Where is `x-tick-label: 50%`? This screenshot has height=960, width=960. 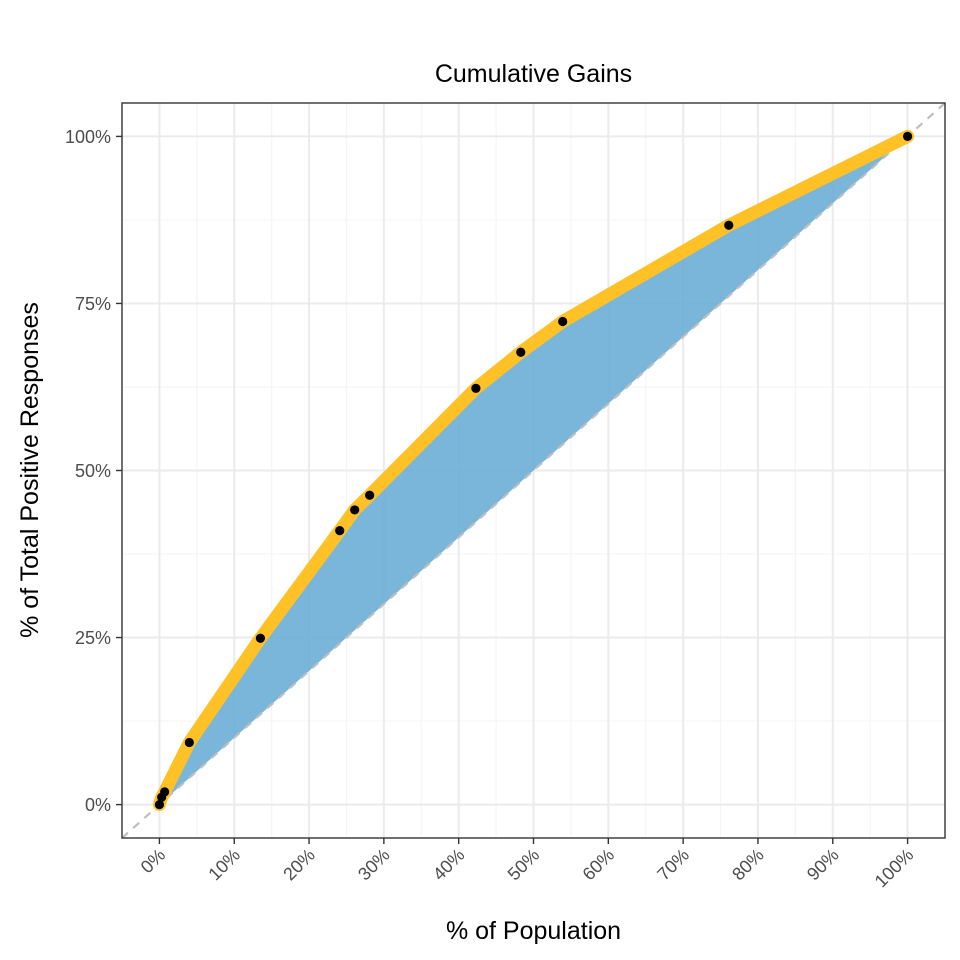
x-tick-label: 50% is located at coordinates (524, 865).